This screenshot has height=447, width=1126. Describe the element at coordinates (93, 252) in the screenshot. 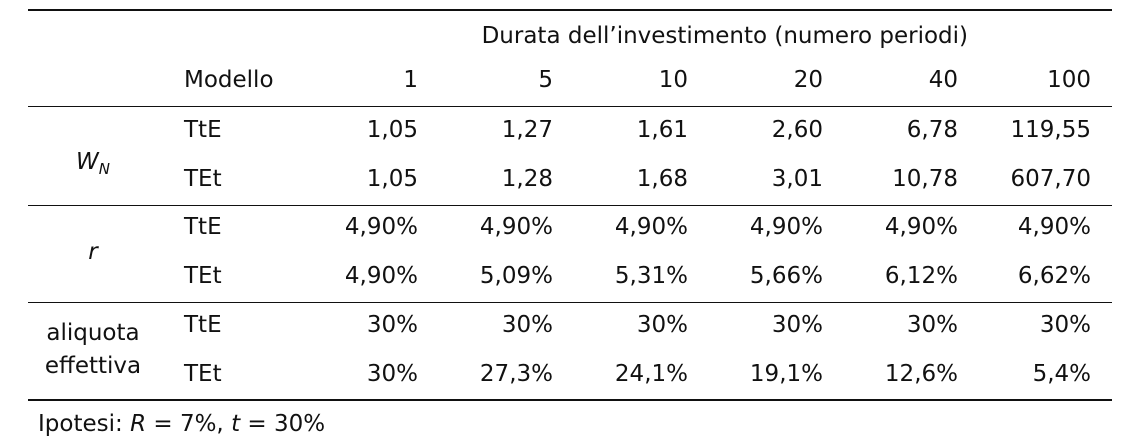

I see `group-label-r: r` at that location.